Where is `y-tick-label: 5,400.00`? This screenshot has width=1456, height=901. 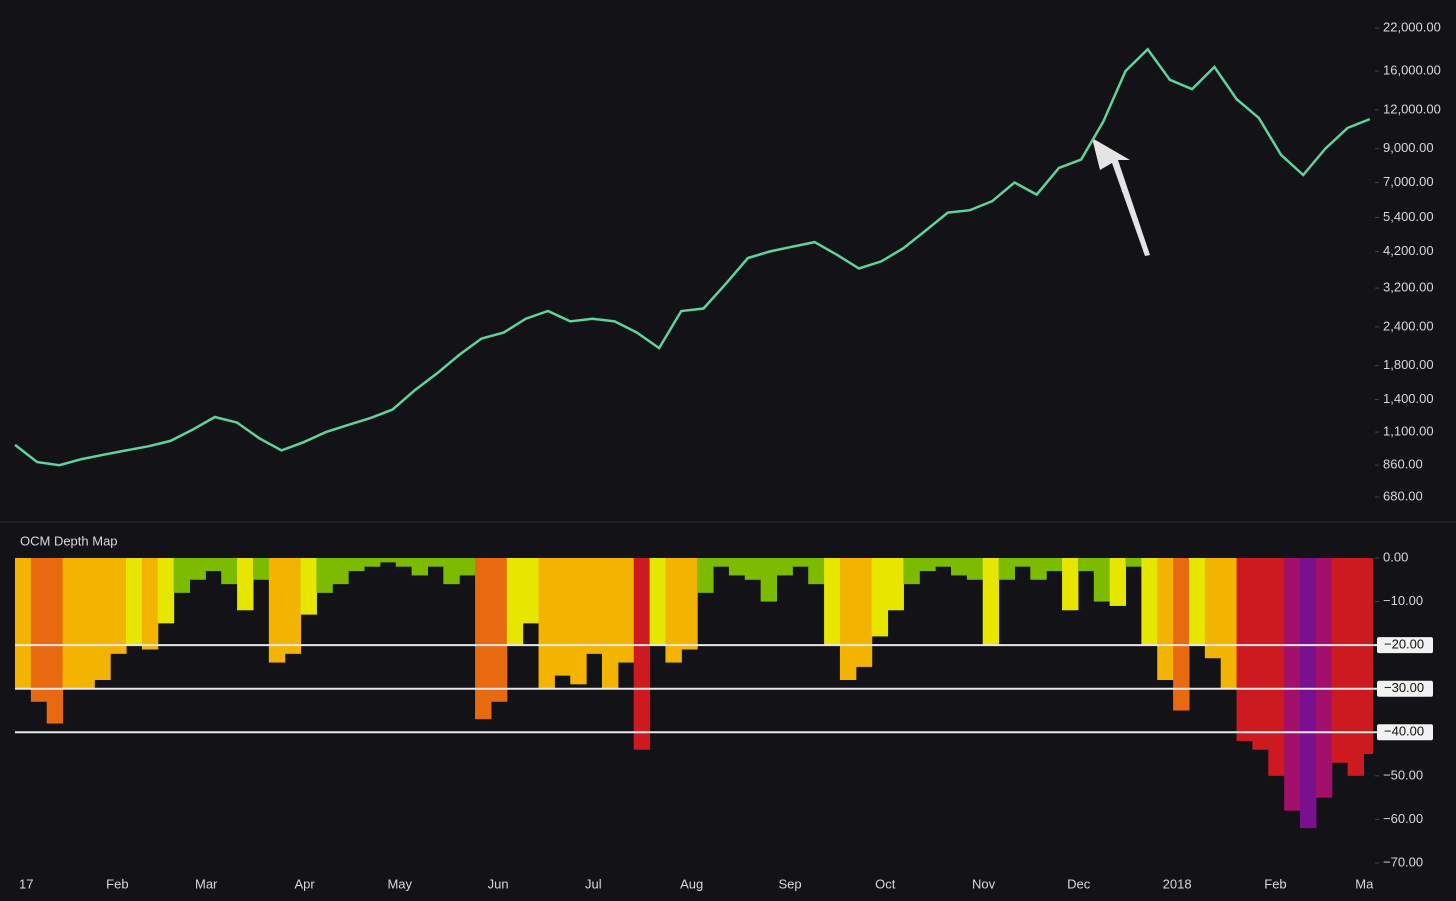 y-tick-label: 5,400.00 is located at coordinates (1408, 216).